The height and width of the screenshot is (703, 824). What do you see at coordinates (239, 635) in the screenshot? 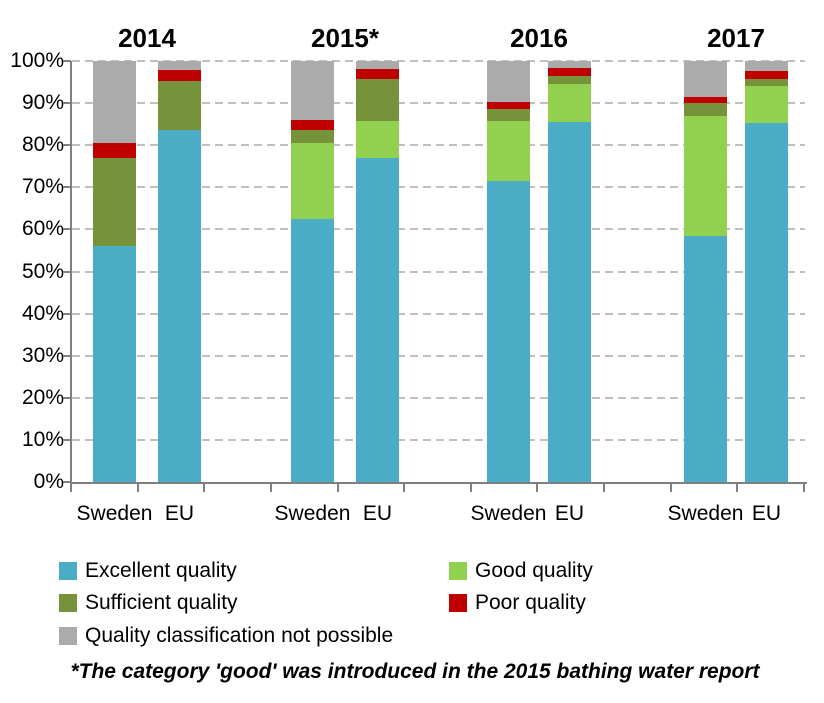
I see `legend-label-not_possible: Quality classification not possible` at bounding box center [239, 635].